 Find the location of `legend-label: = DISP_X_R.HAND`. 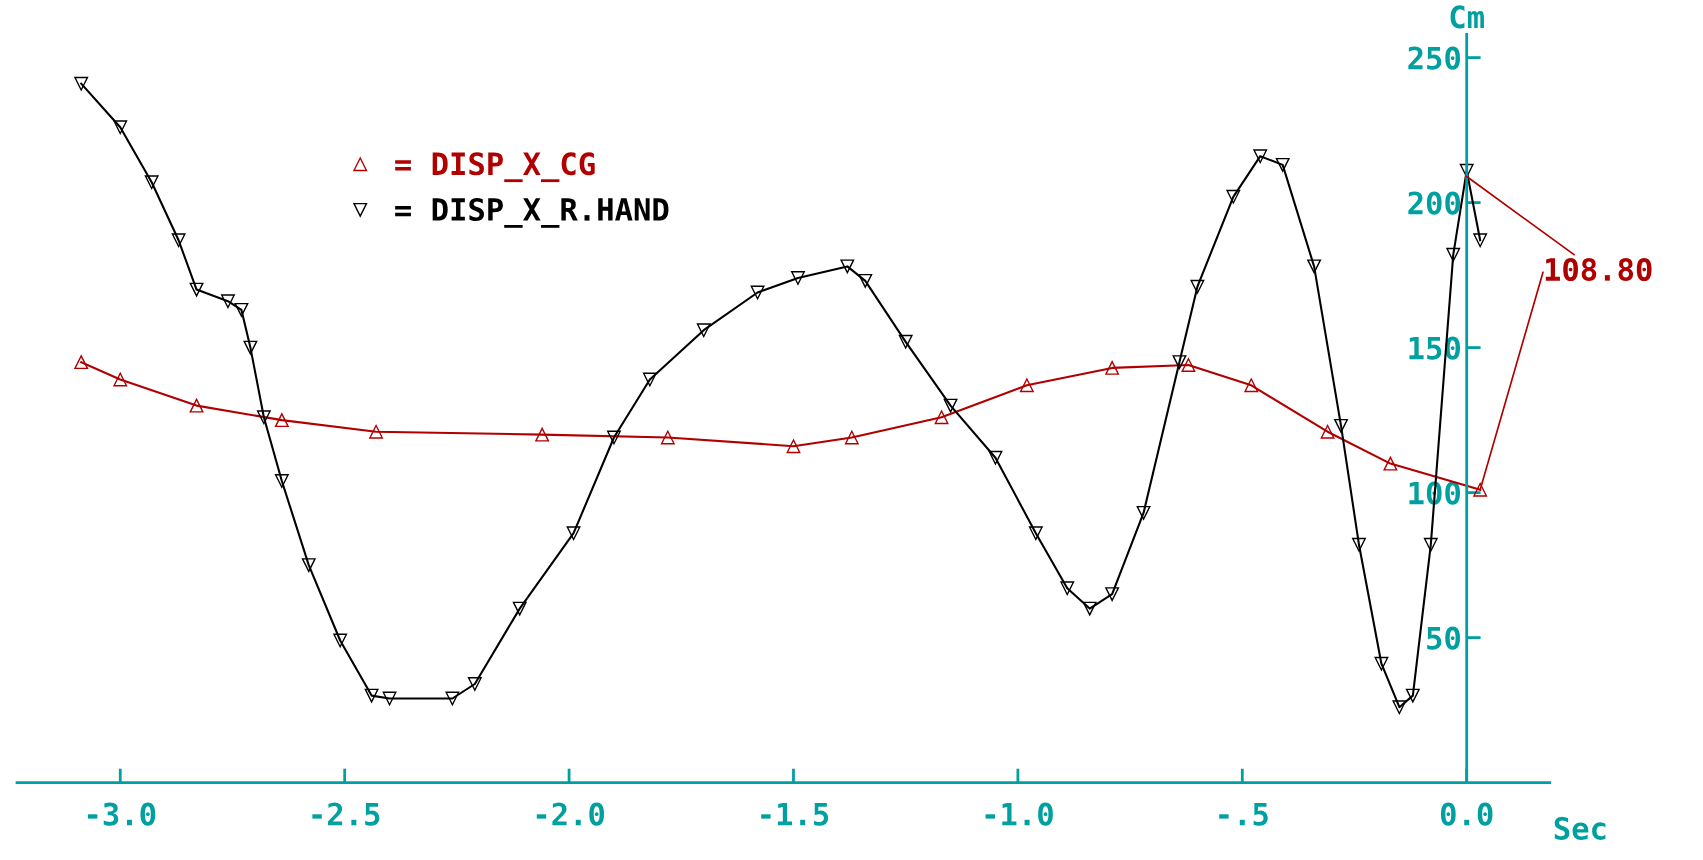

legend-label: = DISP_X_R.HAND is located at coordinates (532, 212).